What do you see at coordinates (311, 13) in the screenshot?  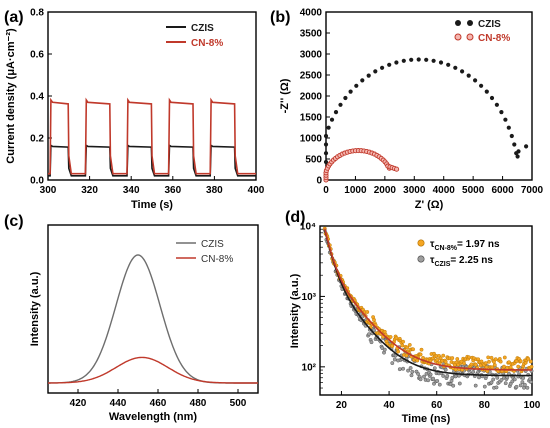 I see `b-ytick-label: 4000` at bounding box center [311, 13].